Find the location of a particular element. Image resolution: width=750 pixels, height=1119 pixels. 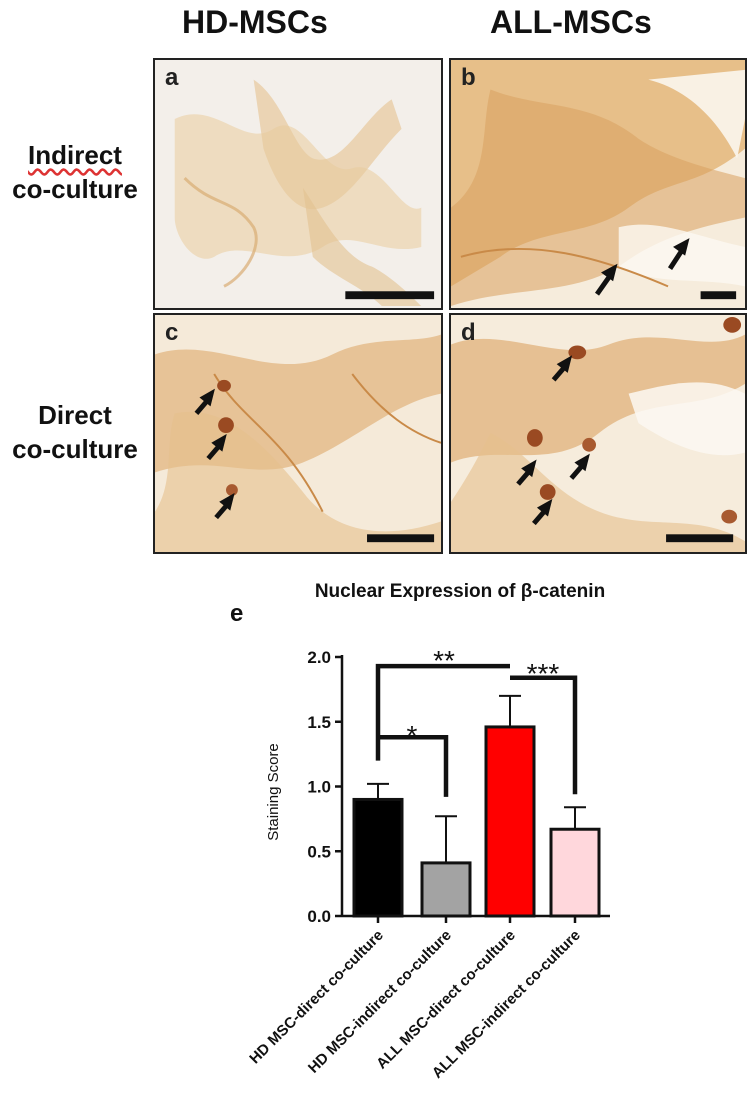

significance-label: *** is located at coordinates (543, 673).